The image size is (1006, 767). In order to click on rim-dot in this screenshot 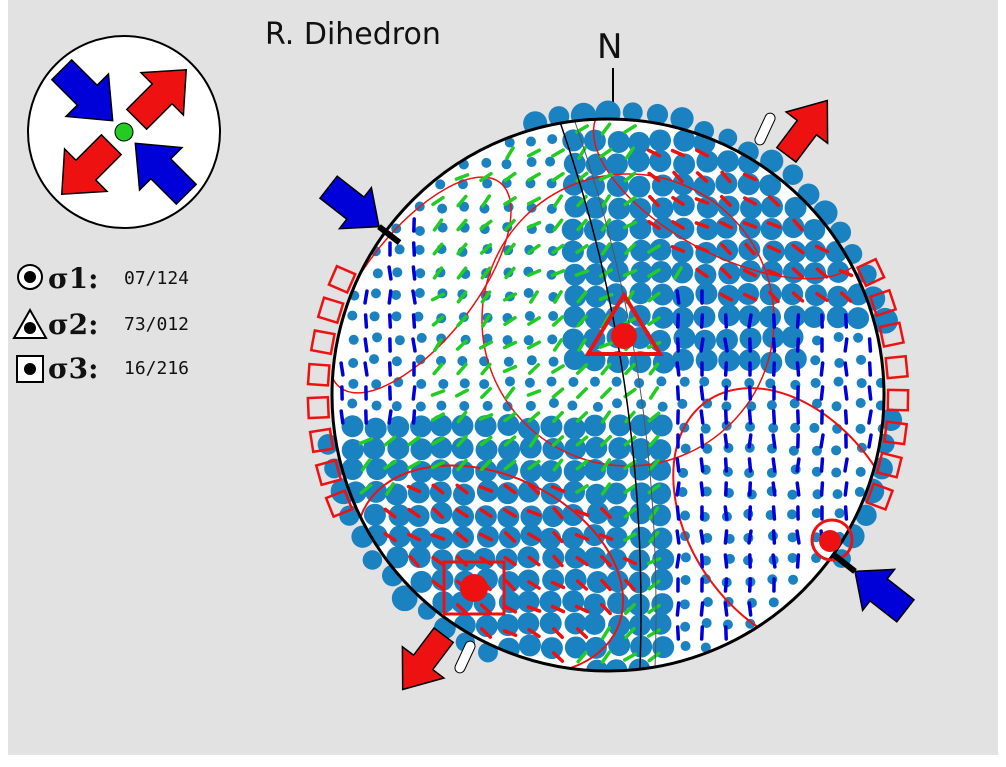, I will do `click(373, 560)`.